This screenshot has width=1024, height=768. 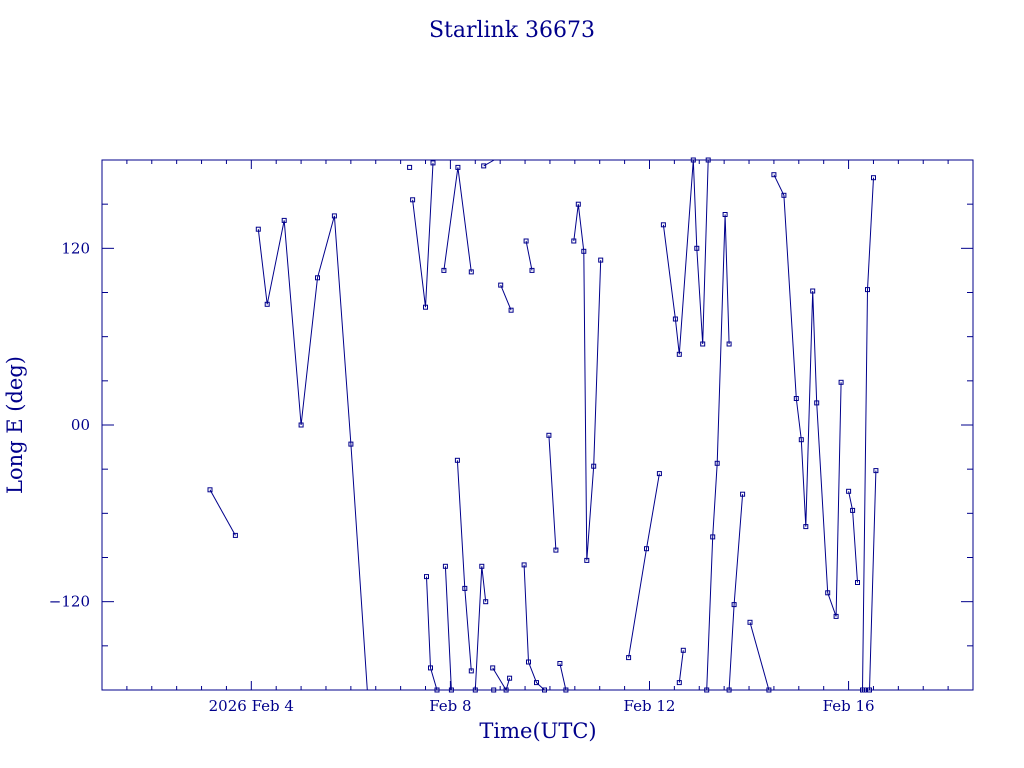 I want to click on x-tick-label: 2026 Feb 4, so click(x=251, y=706).